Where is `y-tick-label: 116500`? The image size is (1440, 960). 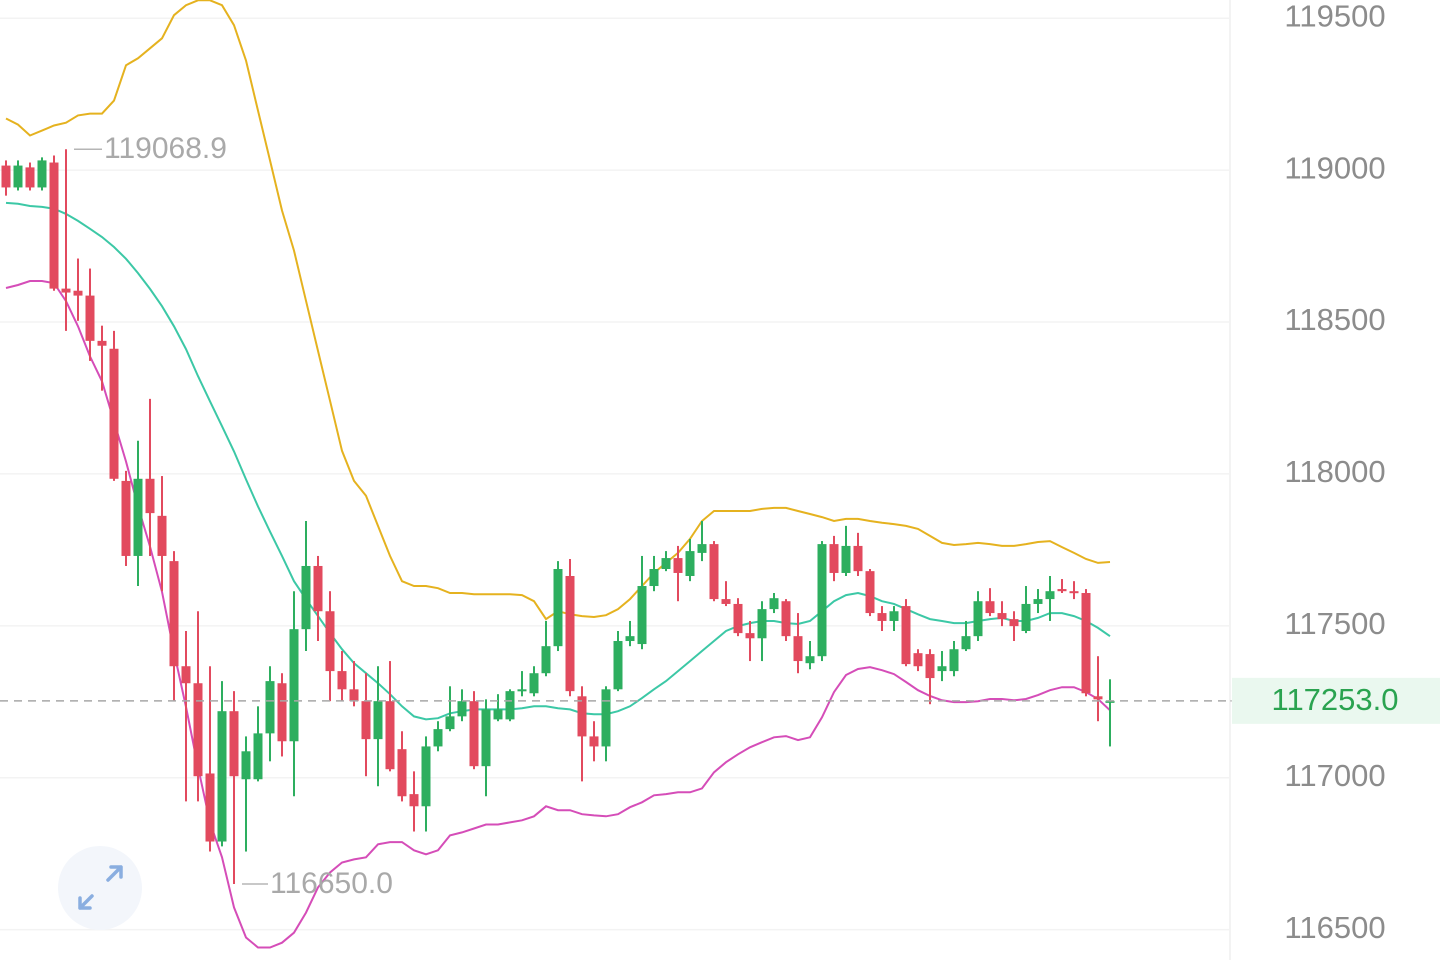 y-tick-label: 116500 is located at coordinates (1334, 927).